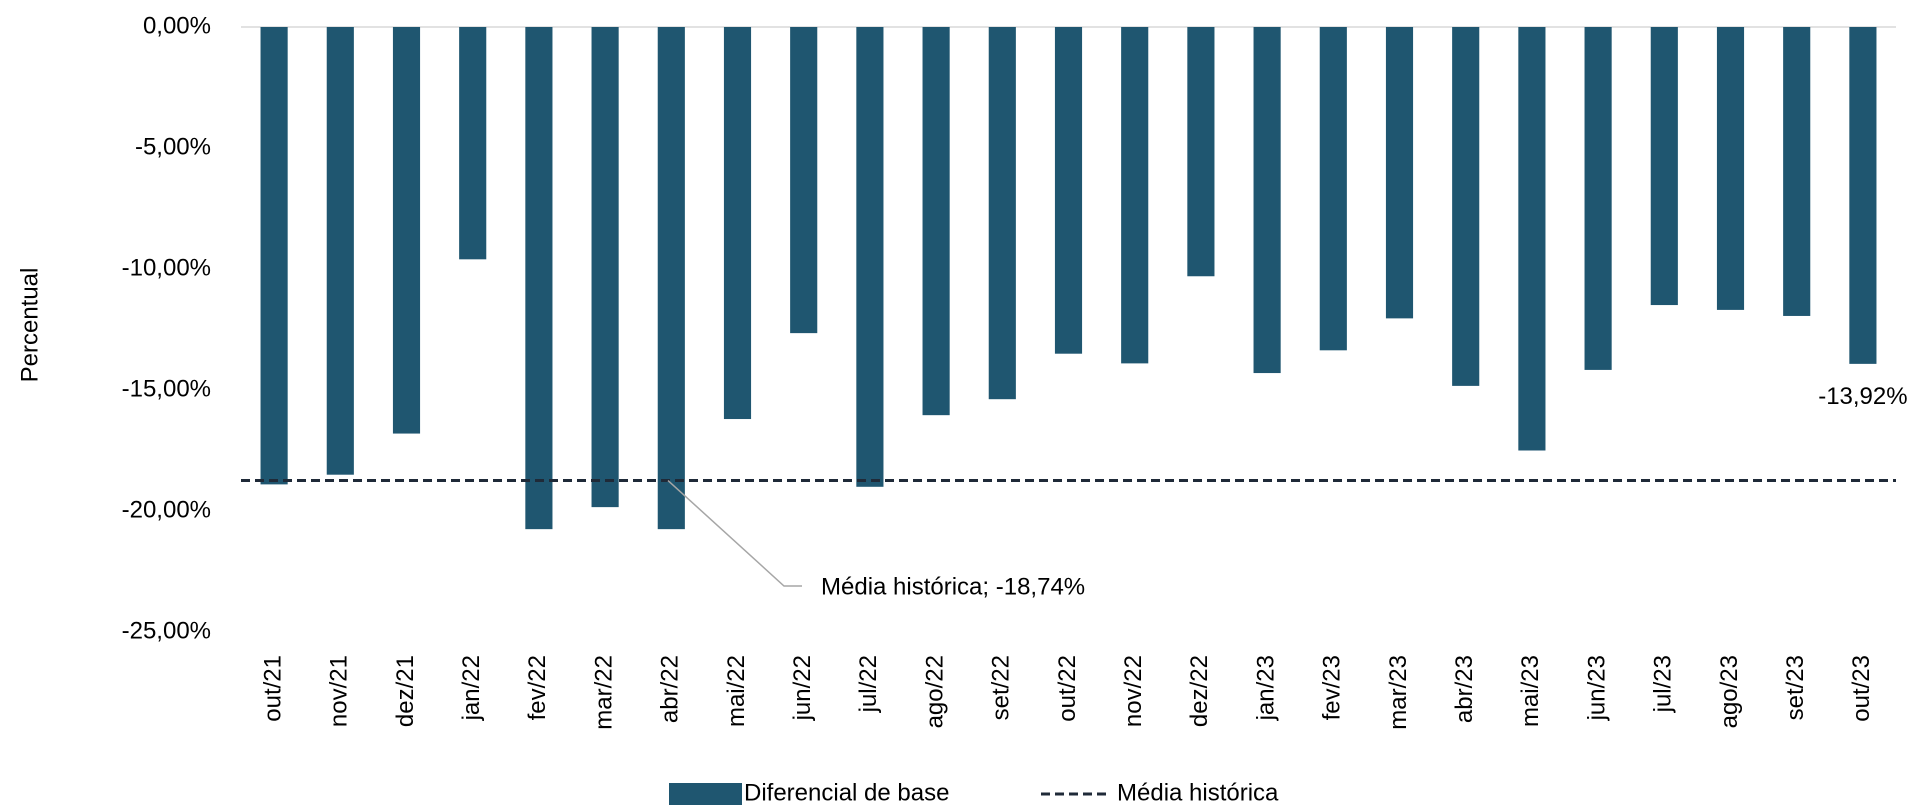  I want to click on x-tick-label: out/21, so click(272, 688).